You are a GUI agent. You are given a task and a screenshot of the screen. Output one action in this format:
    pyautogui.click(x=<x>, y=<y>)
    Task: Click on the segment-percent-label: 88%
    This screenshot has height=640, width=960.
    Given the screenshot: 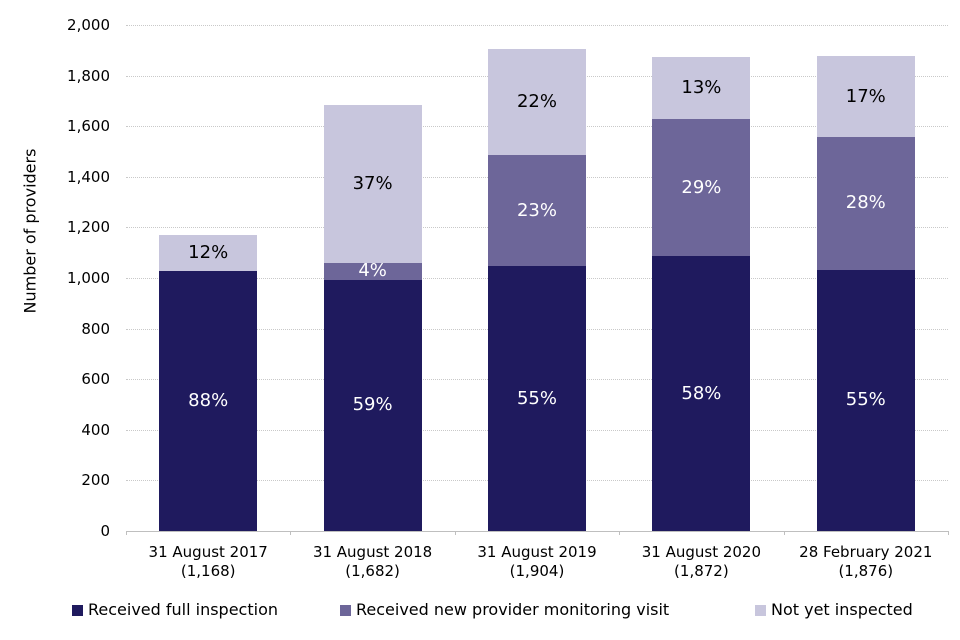 What is the action you would take?
    pyautogui.click(x=208, y=400)
    